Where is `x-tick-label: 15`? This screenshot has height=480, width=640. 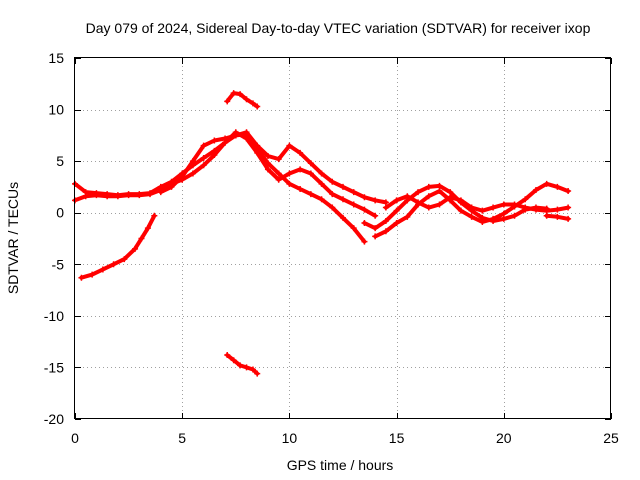
x-tick-label: 15 is located at coordinates (397, 438).